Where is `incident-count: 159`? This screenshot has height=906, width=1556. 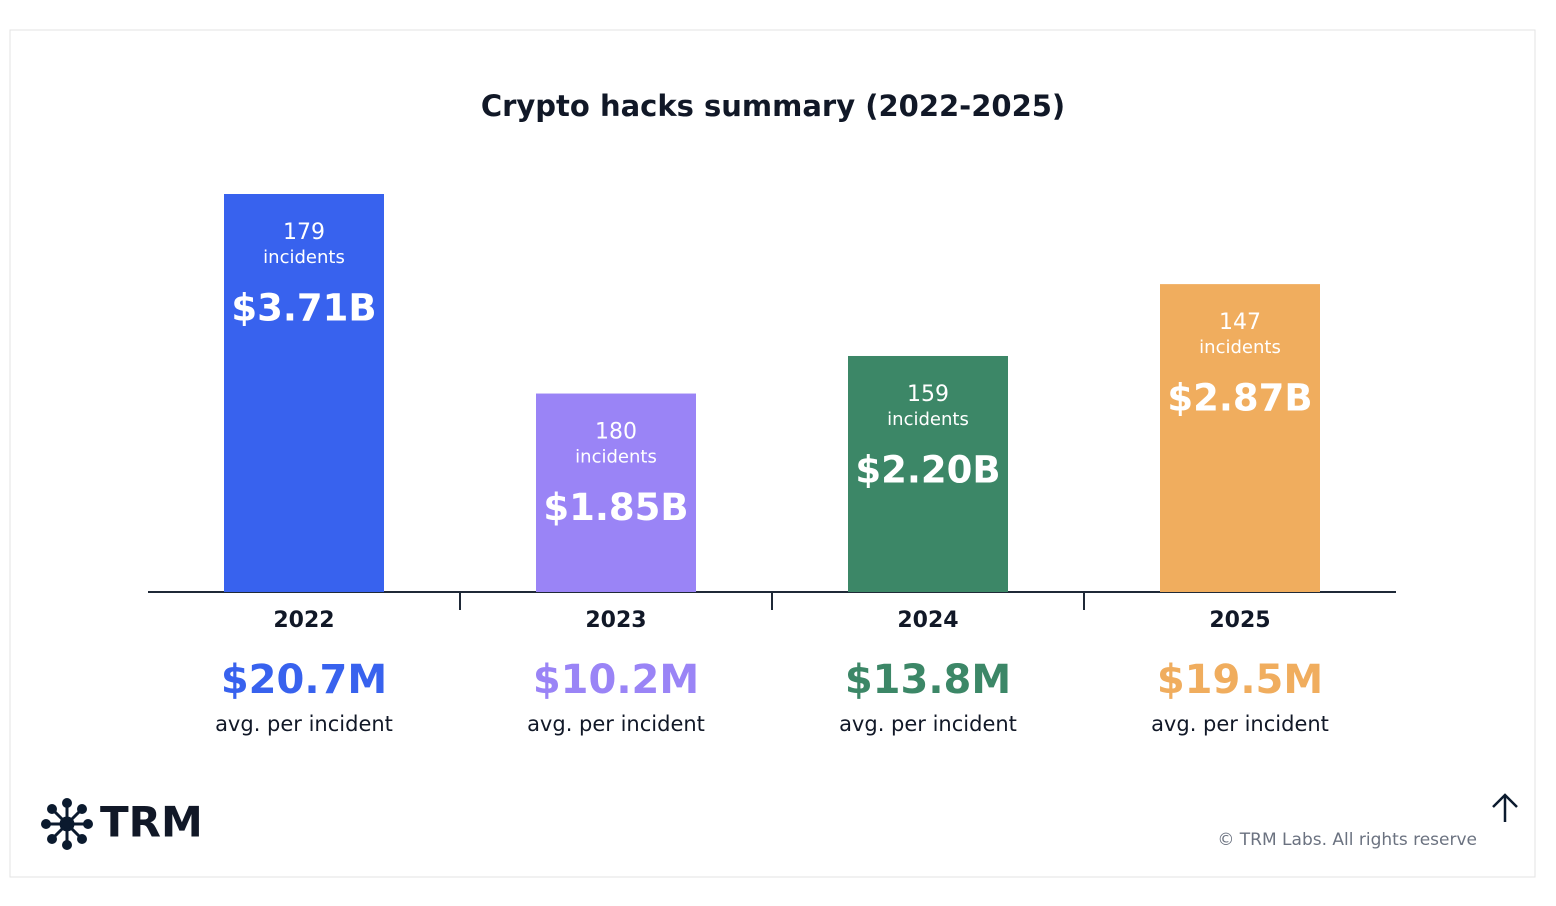 incident-count: 159 is located at coordinates (928, 394).